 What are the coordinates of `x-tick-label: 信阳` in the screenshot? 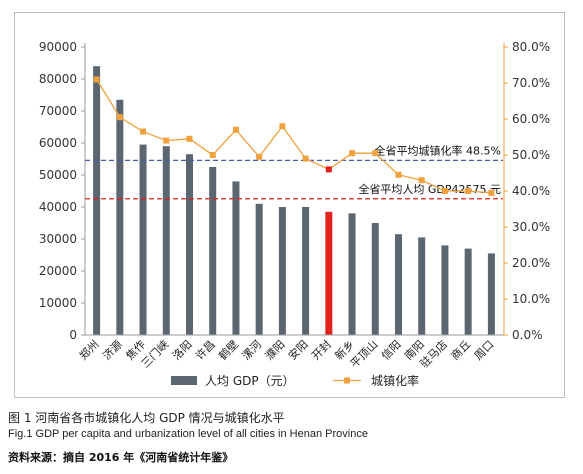 It's located at (391, 350).